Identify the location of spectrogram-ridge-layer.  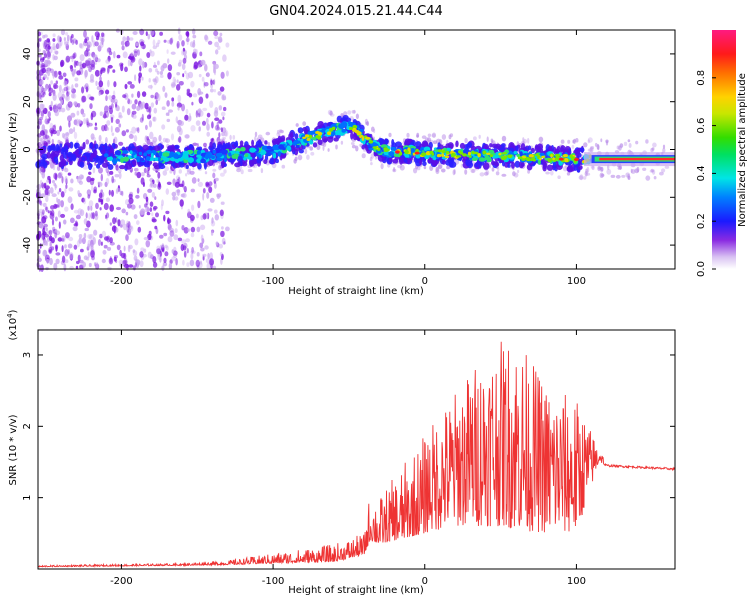
(355, 144).